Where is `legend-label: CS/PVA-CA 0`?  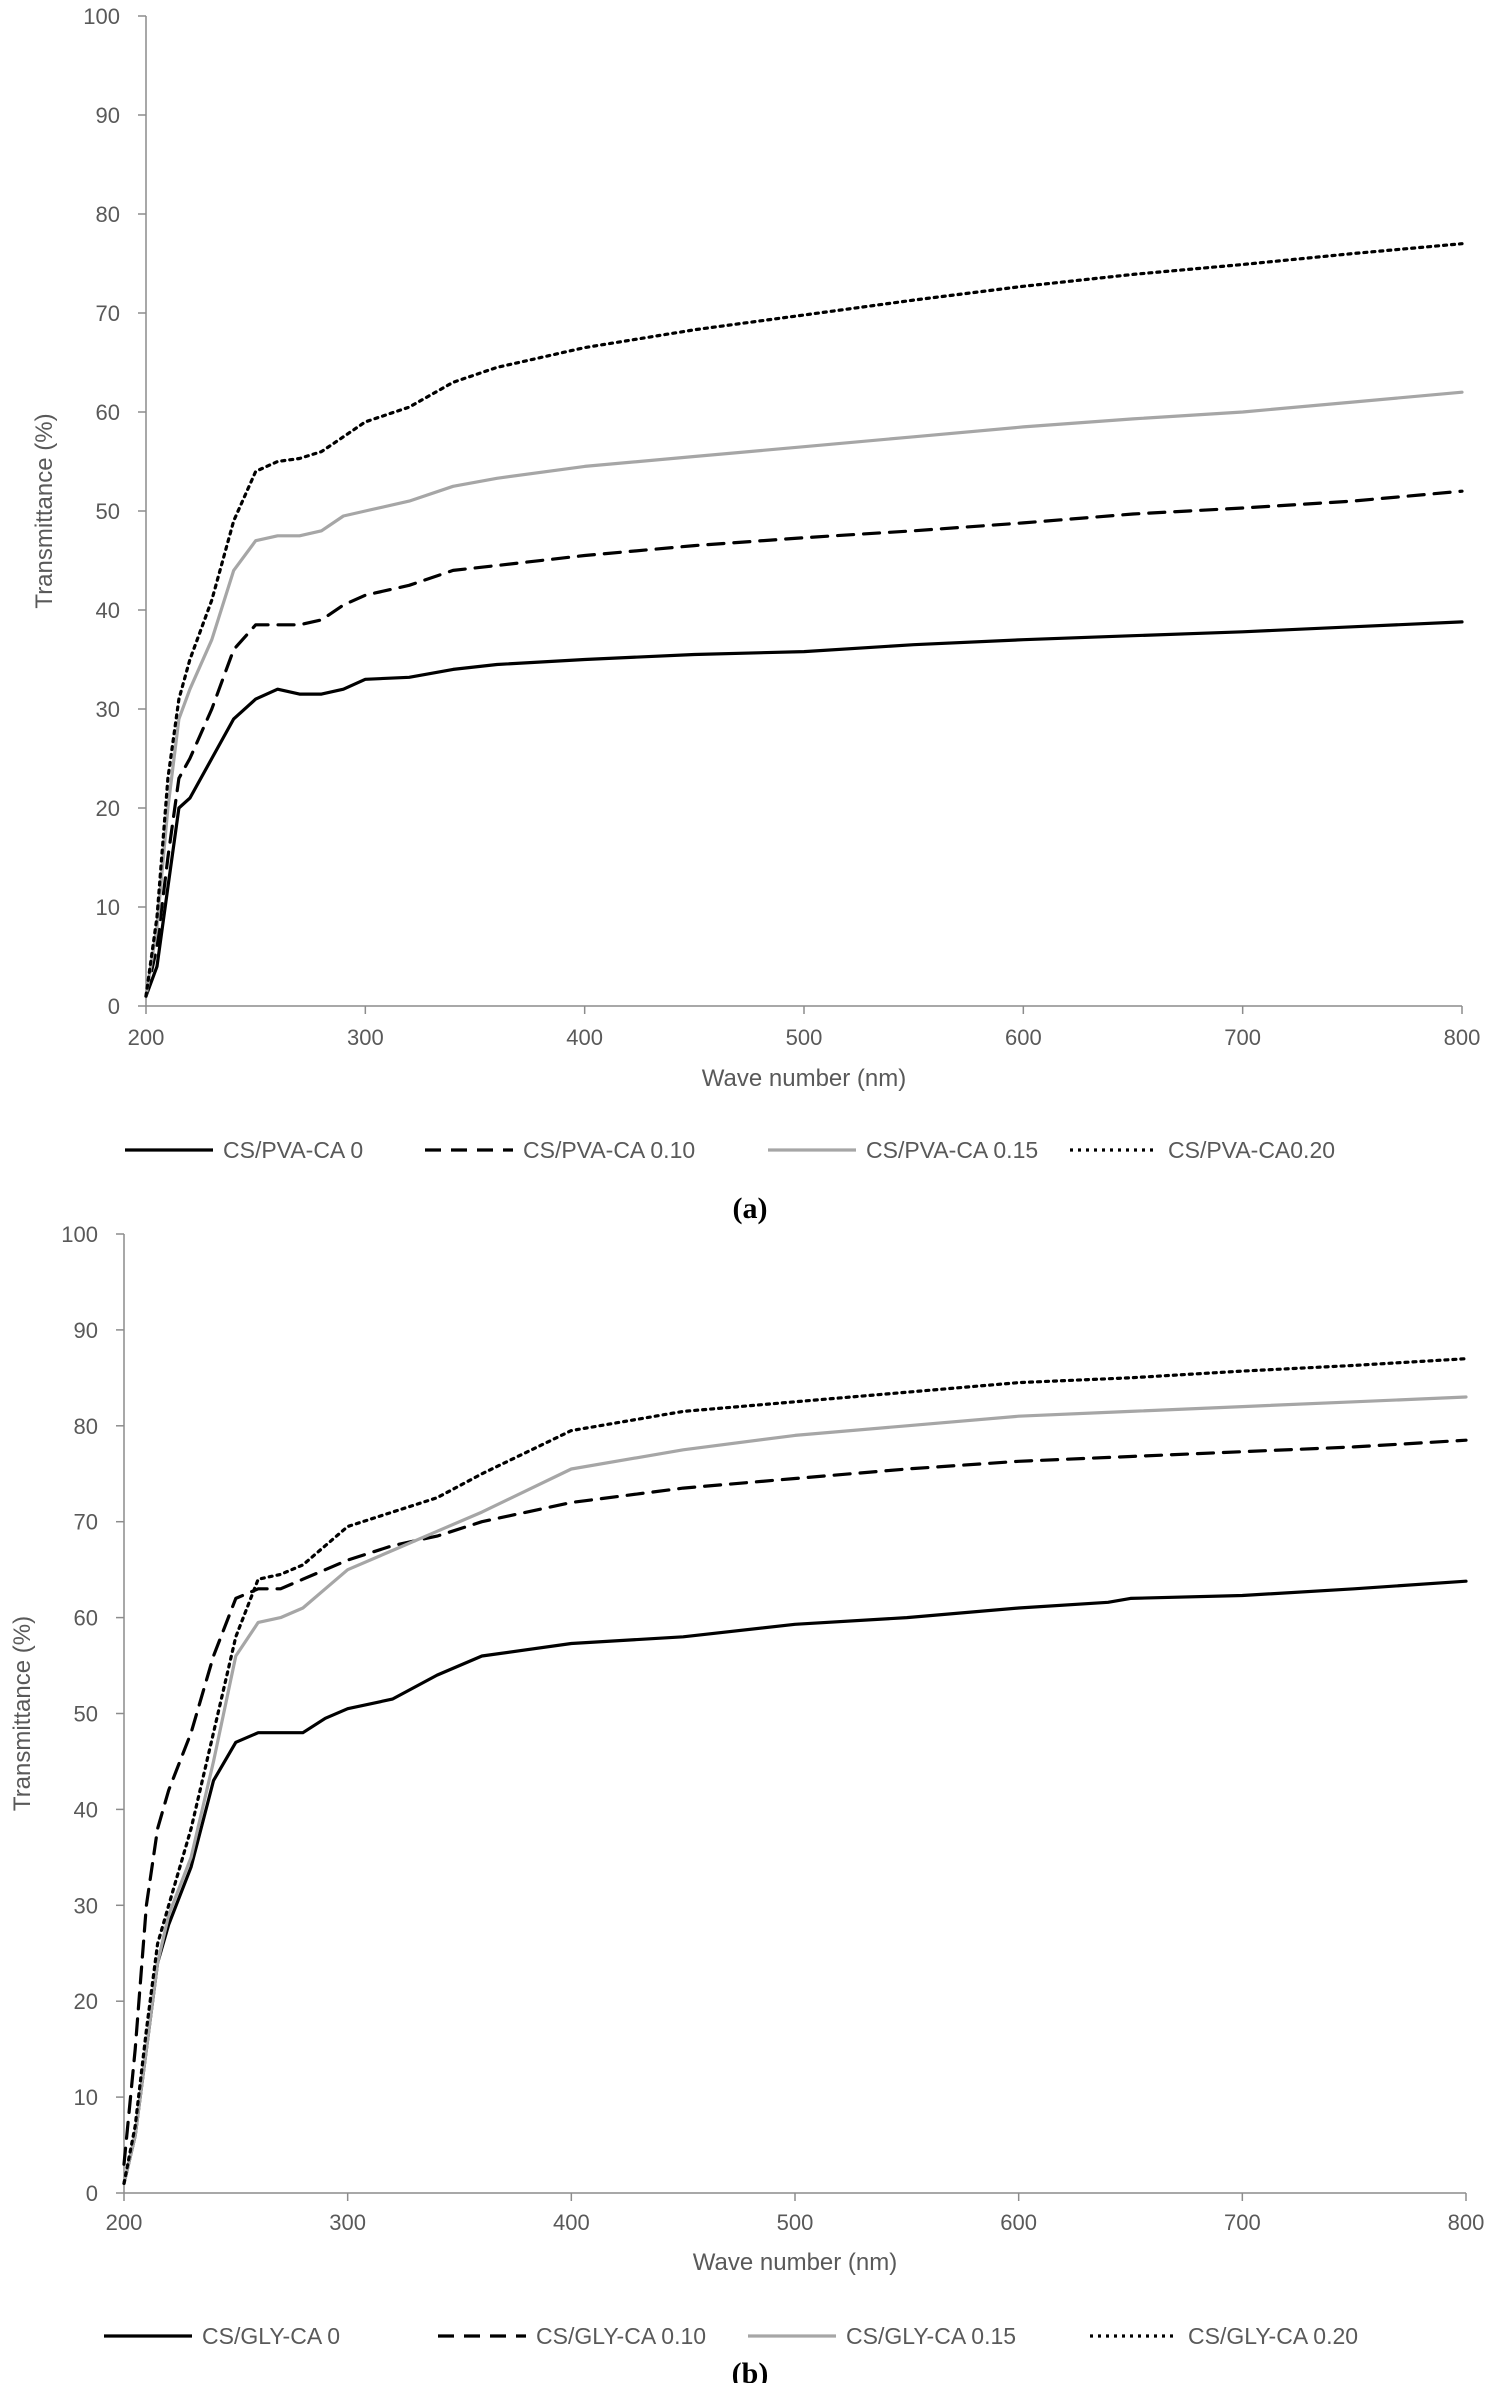 legend-label: CS/PVA-CA 0 is located at coordinates (293, 1150).